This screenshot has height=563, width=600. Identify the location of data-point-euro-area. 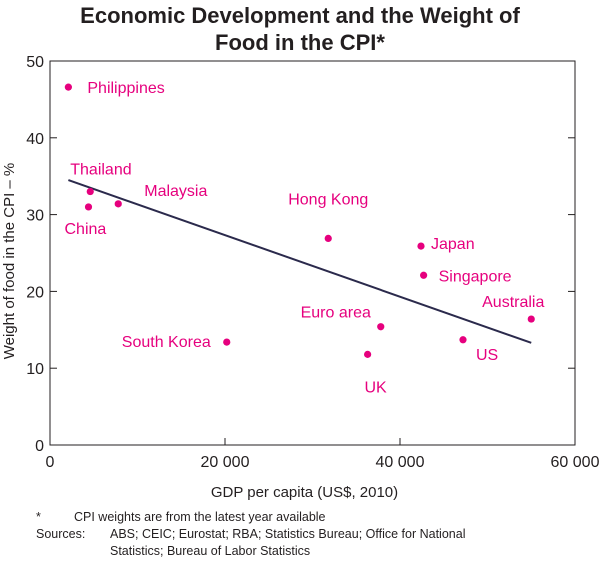
(381, 327).